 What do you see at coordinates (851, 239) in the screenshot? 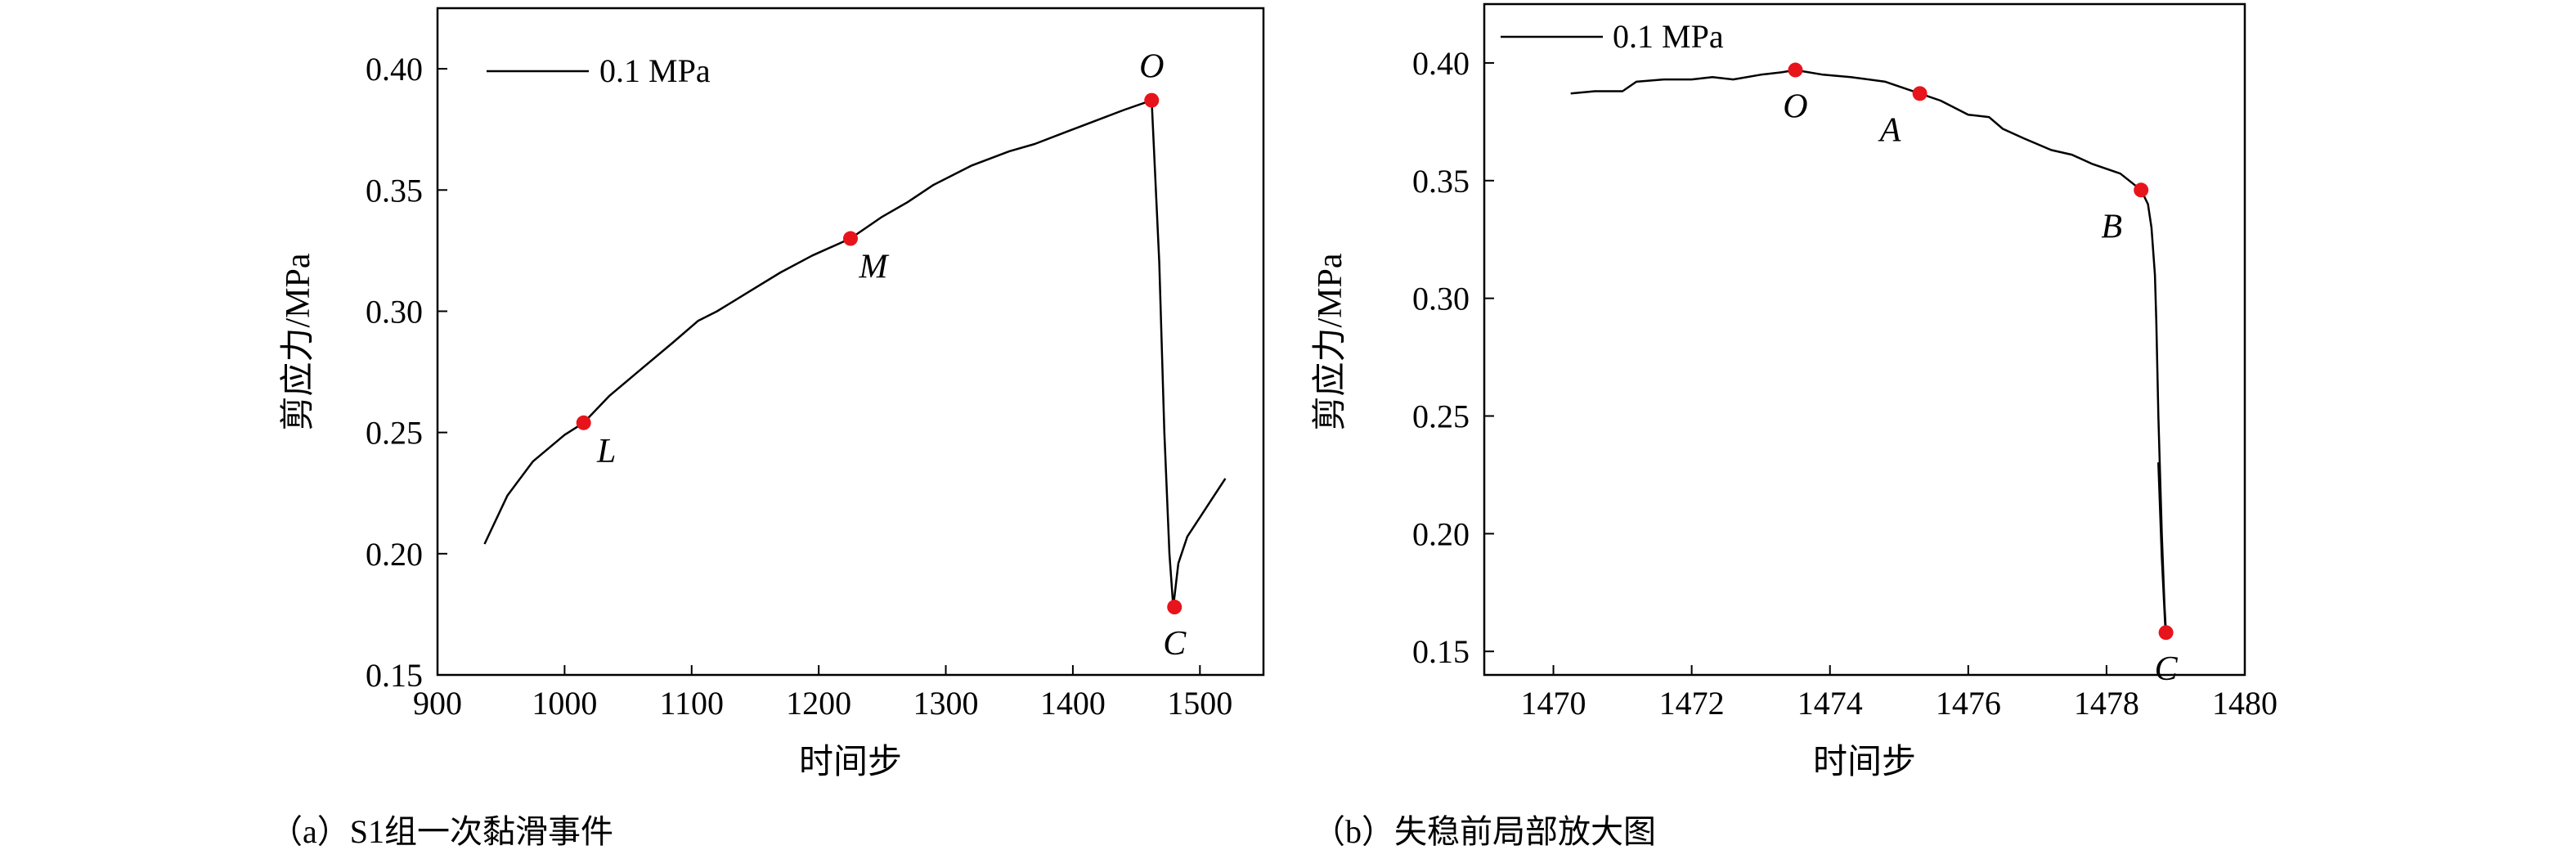
I see `point-marker-m` at bounding box center [851, 239].